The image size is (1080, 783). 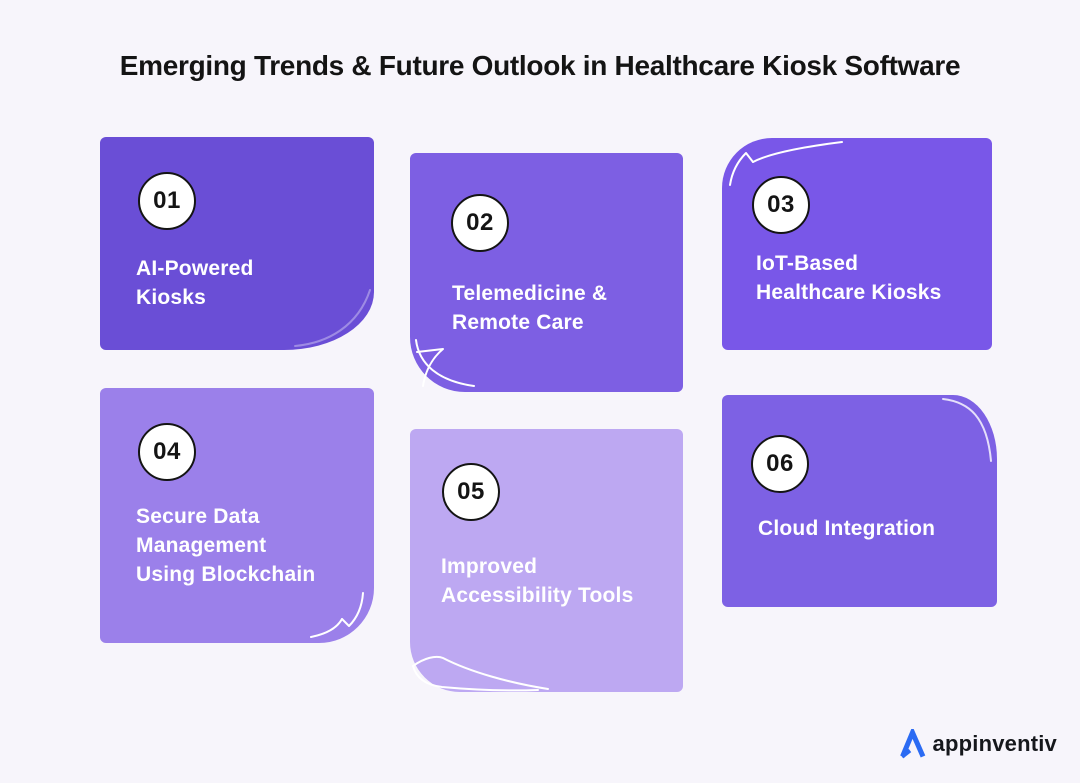 I want to click on card-number: 06, so click(x=780, y=463).